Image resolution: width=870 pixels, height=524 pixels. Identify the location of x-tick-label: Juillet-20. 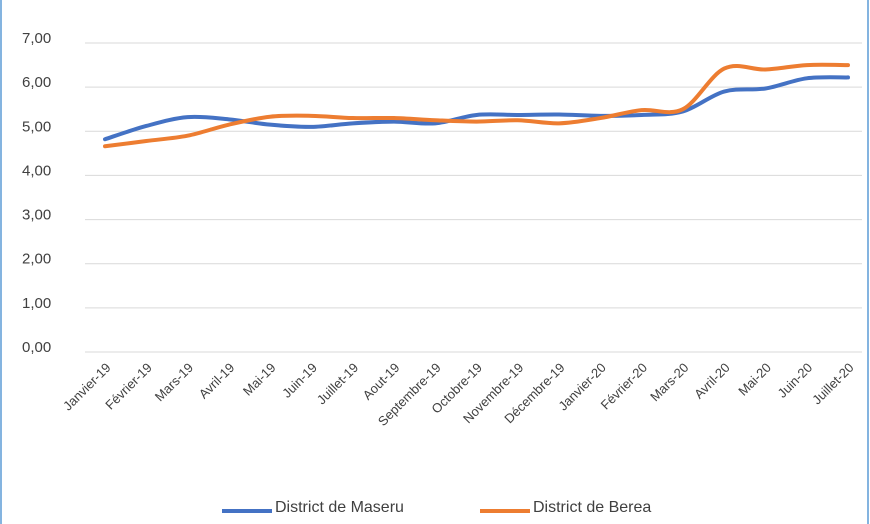
(832, 383).